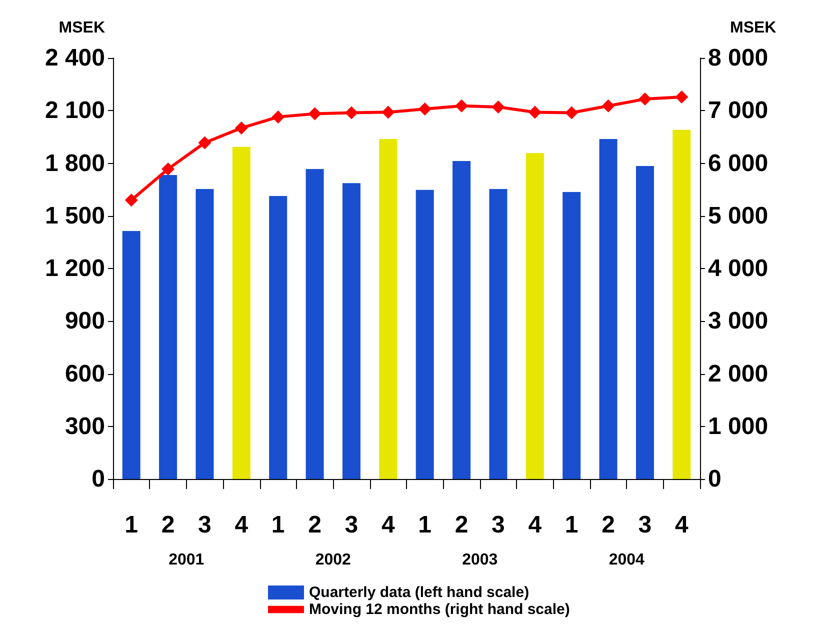 The height and width of the screenshot is (634, 813). I want to click on y2-tick-label: 1 000, so click(738, 426).